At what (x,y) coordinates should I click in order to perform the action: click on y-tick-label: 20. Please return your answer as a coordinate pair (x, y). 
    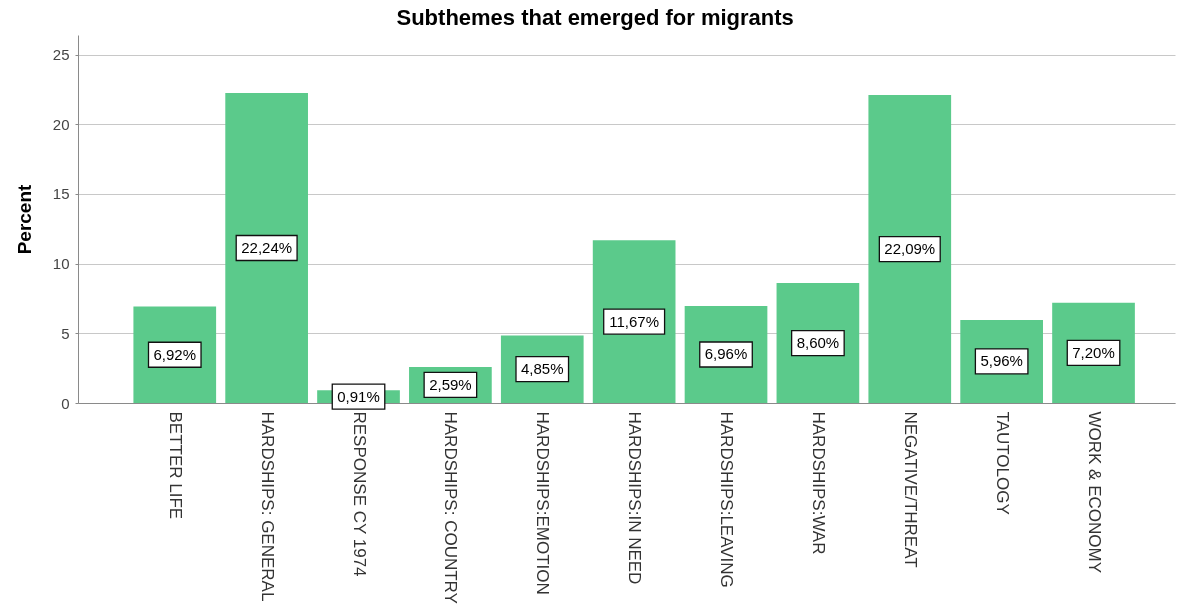
    Looking at the image, I should click on (61, 124).